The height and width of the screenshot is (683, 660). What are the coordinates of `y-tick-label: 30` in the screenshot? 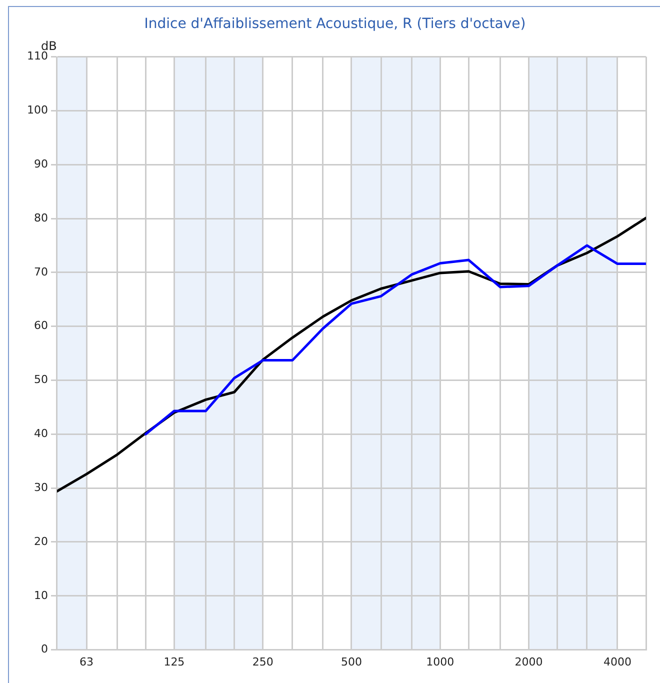 It's located at (41, 487).